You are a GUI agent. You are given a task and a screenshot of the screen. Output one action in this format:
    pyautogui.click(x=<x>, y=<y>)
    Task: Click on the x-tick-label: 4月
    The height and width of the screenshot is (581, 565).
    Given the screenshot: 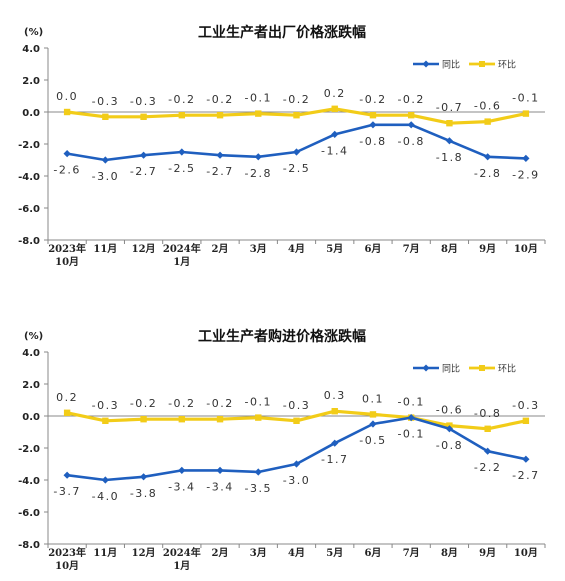 What is the action you would take?
    pyautogui.click(x=296, y=553)
    